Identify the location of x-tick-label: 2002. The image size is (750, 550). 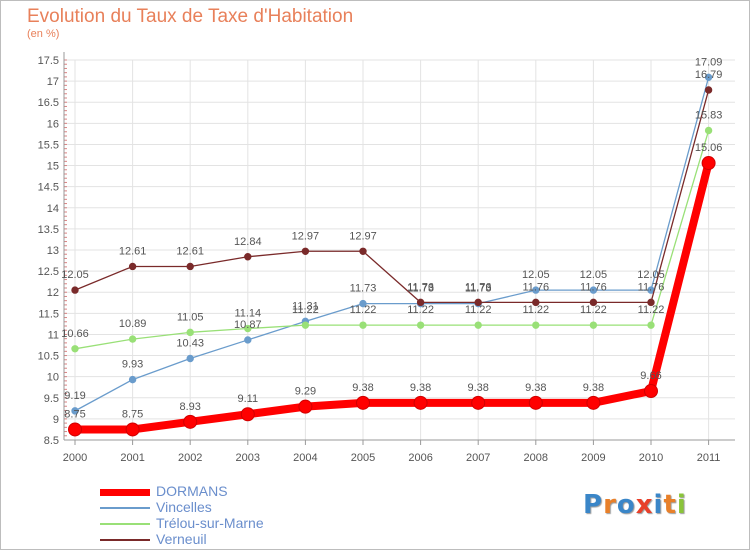
(190, 458).